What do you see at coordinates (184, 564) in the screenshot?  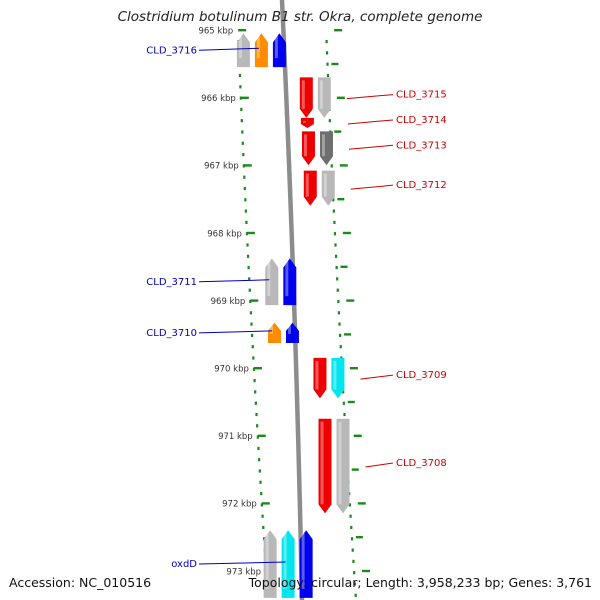 I see `gene-label: oxdD` at bounding box center [184, 564].